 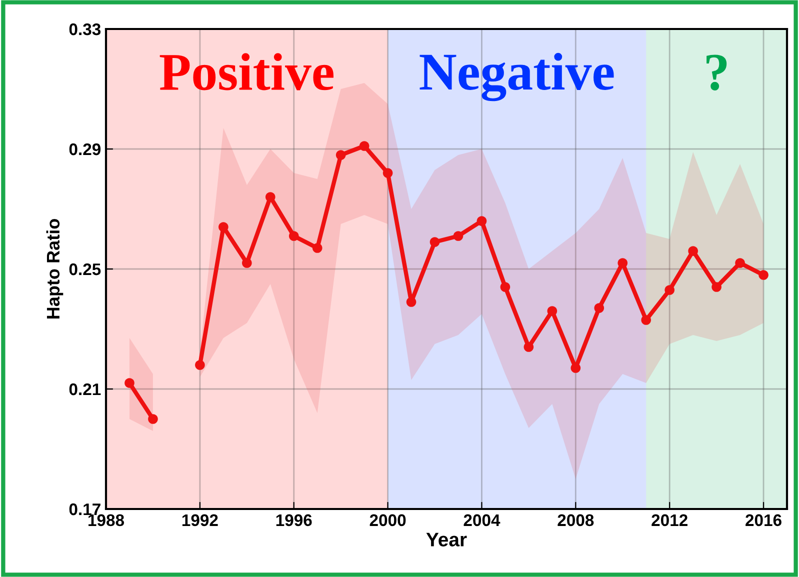 I want to click on x-tick-label: 2012, so click(x=670, y=520).